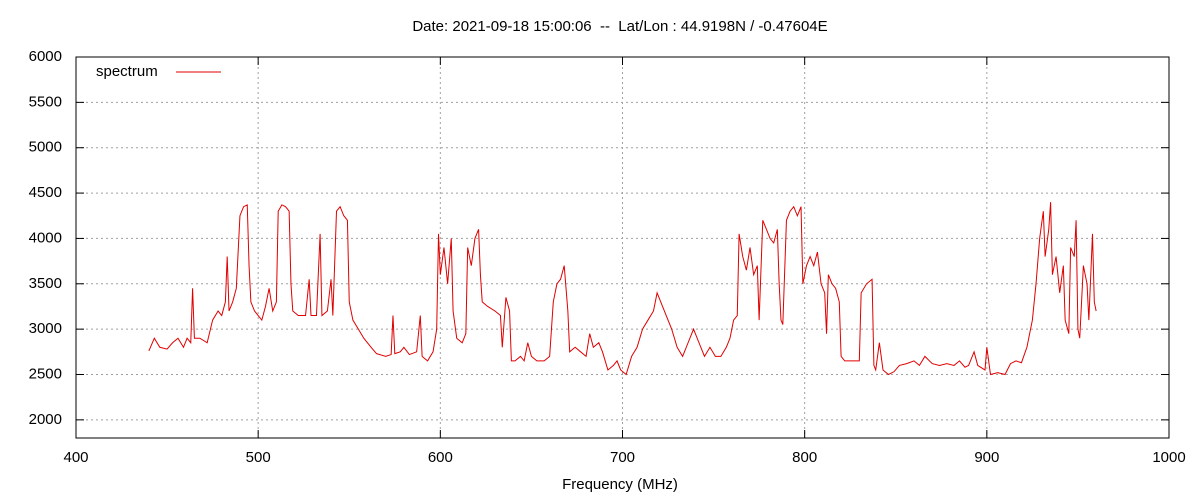 This screenshot has width=1200, height=500. Describe the element at coordinates (1168, 457) in the screenshot. I see `x-tick-label: 1000` at that location.